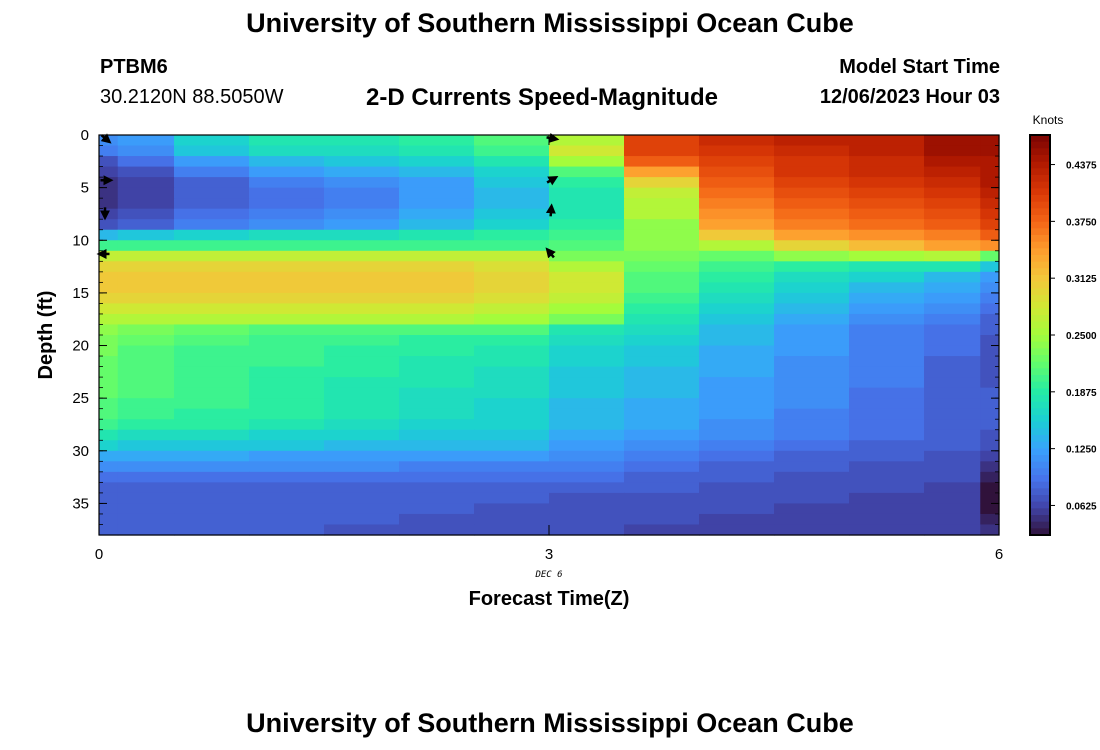  Describe the element at coordinates (1048, 120) in the screenshot. I see `colorbar-label: Knots` at that location.